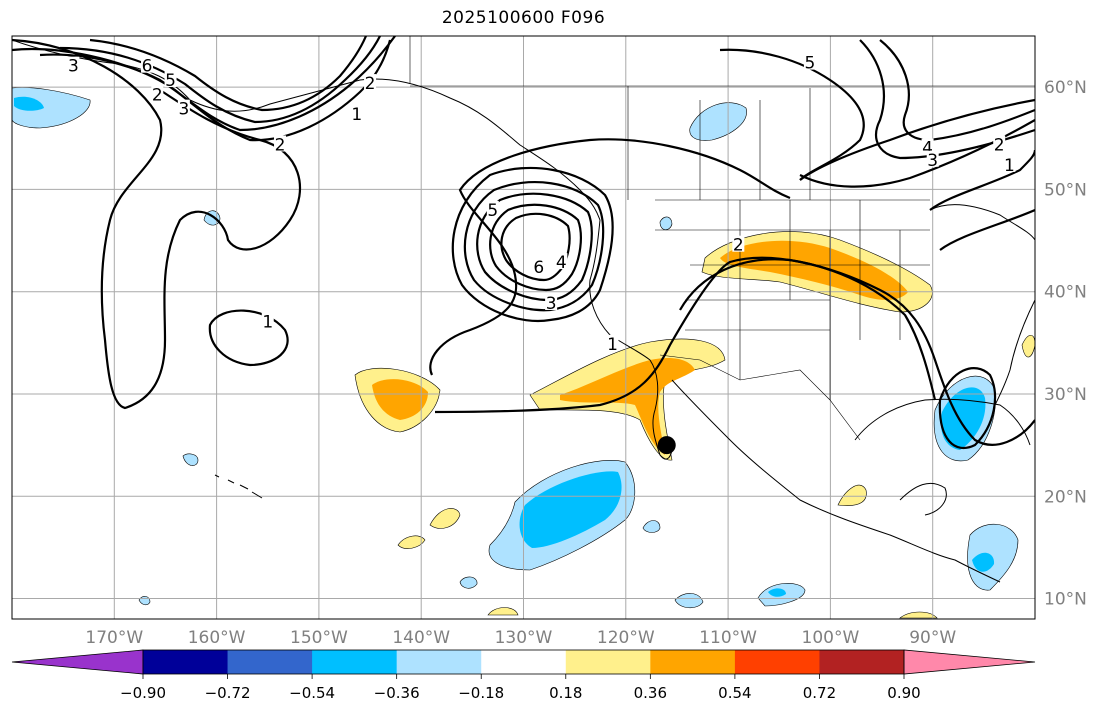 Image resolution: width=1105 pixels, height=712 pixels. I want to click on contour-small-low, so click(248, 338).